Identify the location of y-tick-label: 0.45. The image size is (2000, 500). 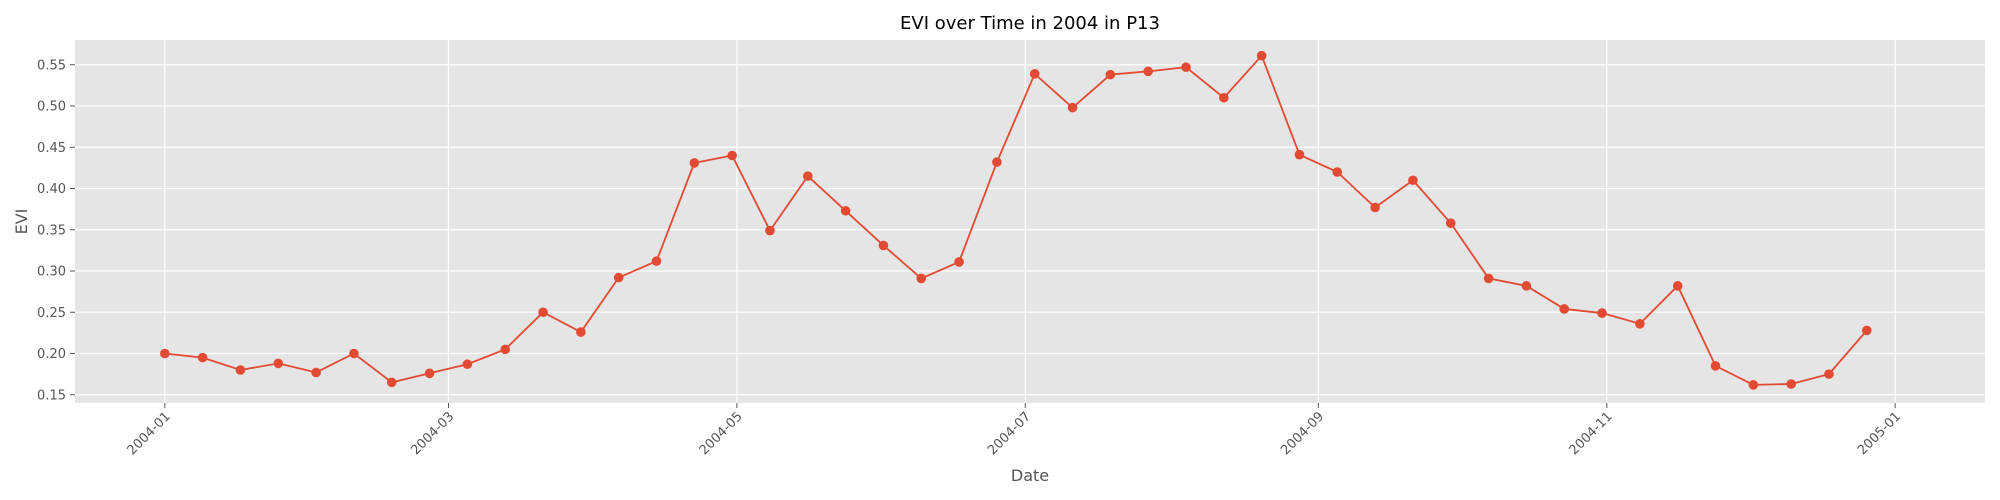
(51, 148).